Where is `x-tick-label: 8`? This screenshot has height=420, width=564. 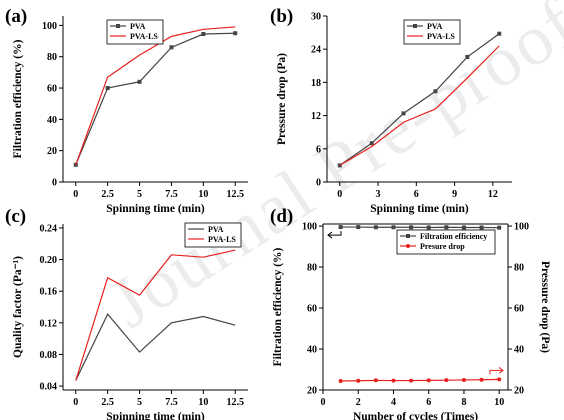 x-tick-label: 8 is located at coordinates (463, 402).